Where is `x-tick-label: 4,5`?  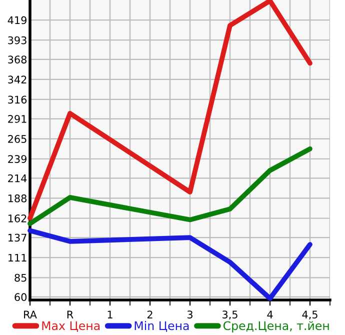
x-tick-label: 4,5 is located at coordinates (310, 315).